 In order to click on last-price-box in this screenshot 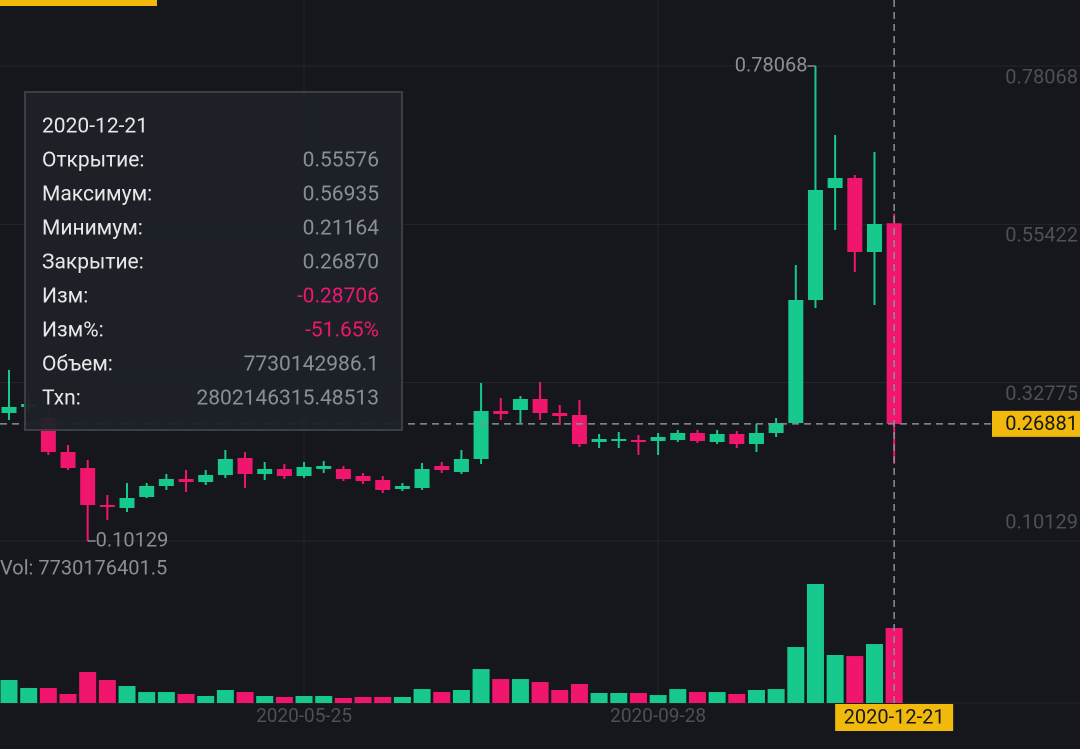, I will do `click(1036, 423)`.